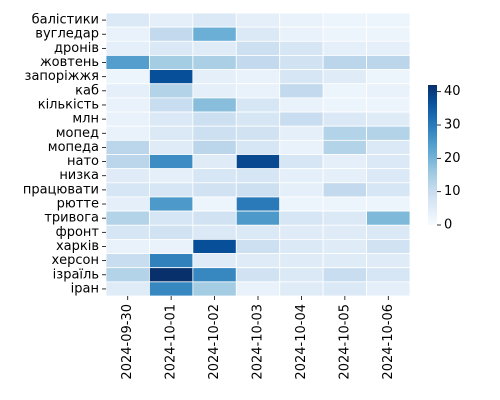 This screenshot has height=400, width=500. Describe the element at coordinates (127, 342) in the screenshot. I see `x-tick-label: 2024-09-30` at that location.